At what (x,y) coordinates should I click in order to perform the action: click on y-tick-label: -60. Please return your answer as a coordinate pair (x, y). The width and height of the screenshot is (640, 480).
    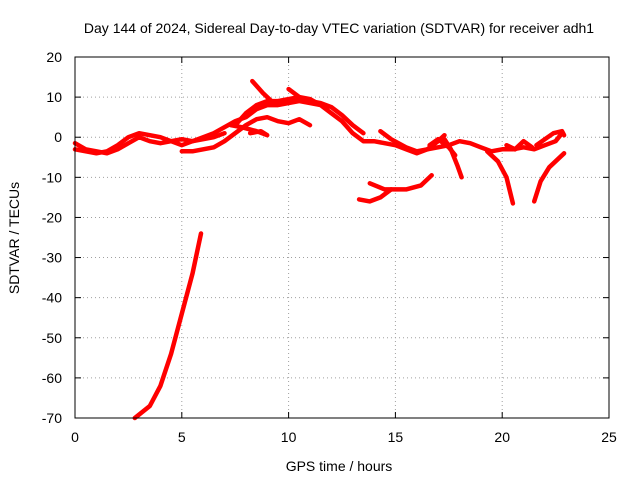
    Looking at the image, I should click on (52, 378).